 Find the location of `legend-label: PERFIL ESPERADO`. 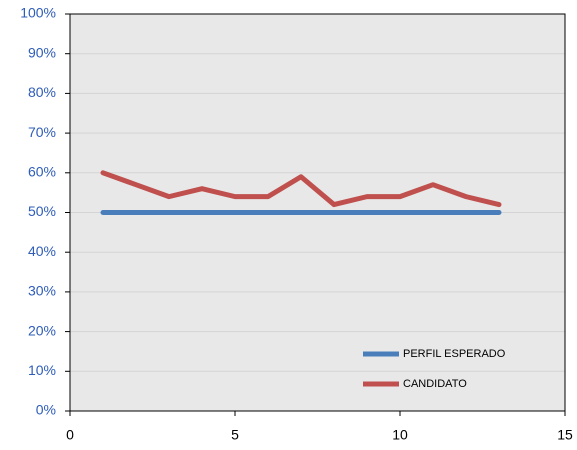

legend-label: PERFIL ESPERADO is located at coordinates (454, 354).